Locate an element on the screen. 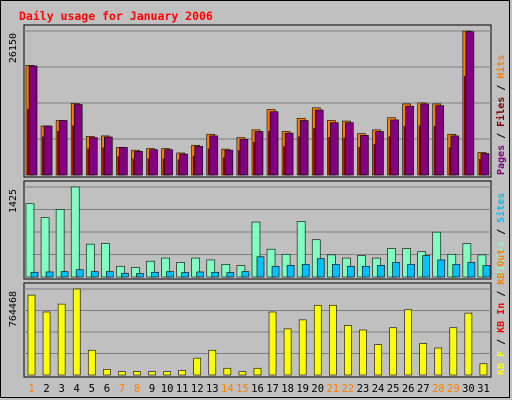 The image size is (512, 400). x-tick-label: 18 is located at coordinates (287, 389).